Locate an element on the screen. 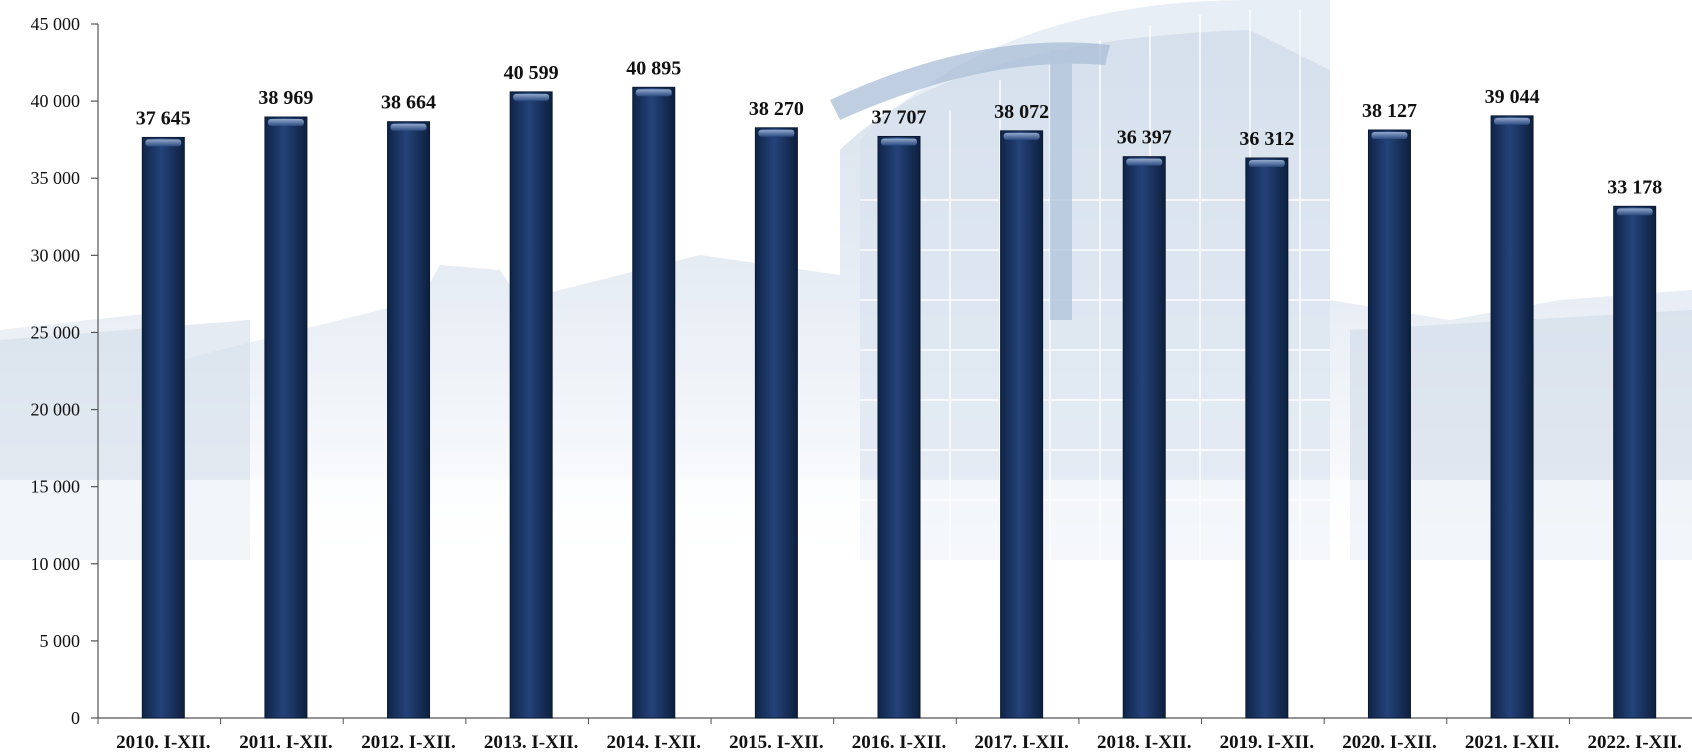 This screenshot has width=1692, height=755. y-tick-label: 0 is located at coordinates (75, 718).